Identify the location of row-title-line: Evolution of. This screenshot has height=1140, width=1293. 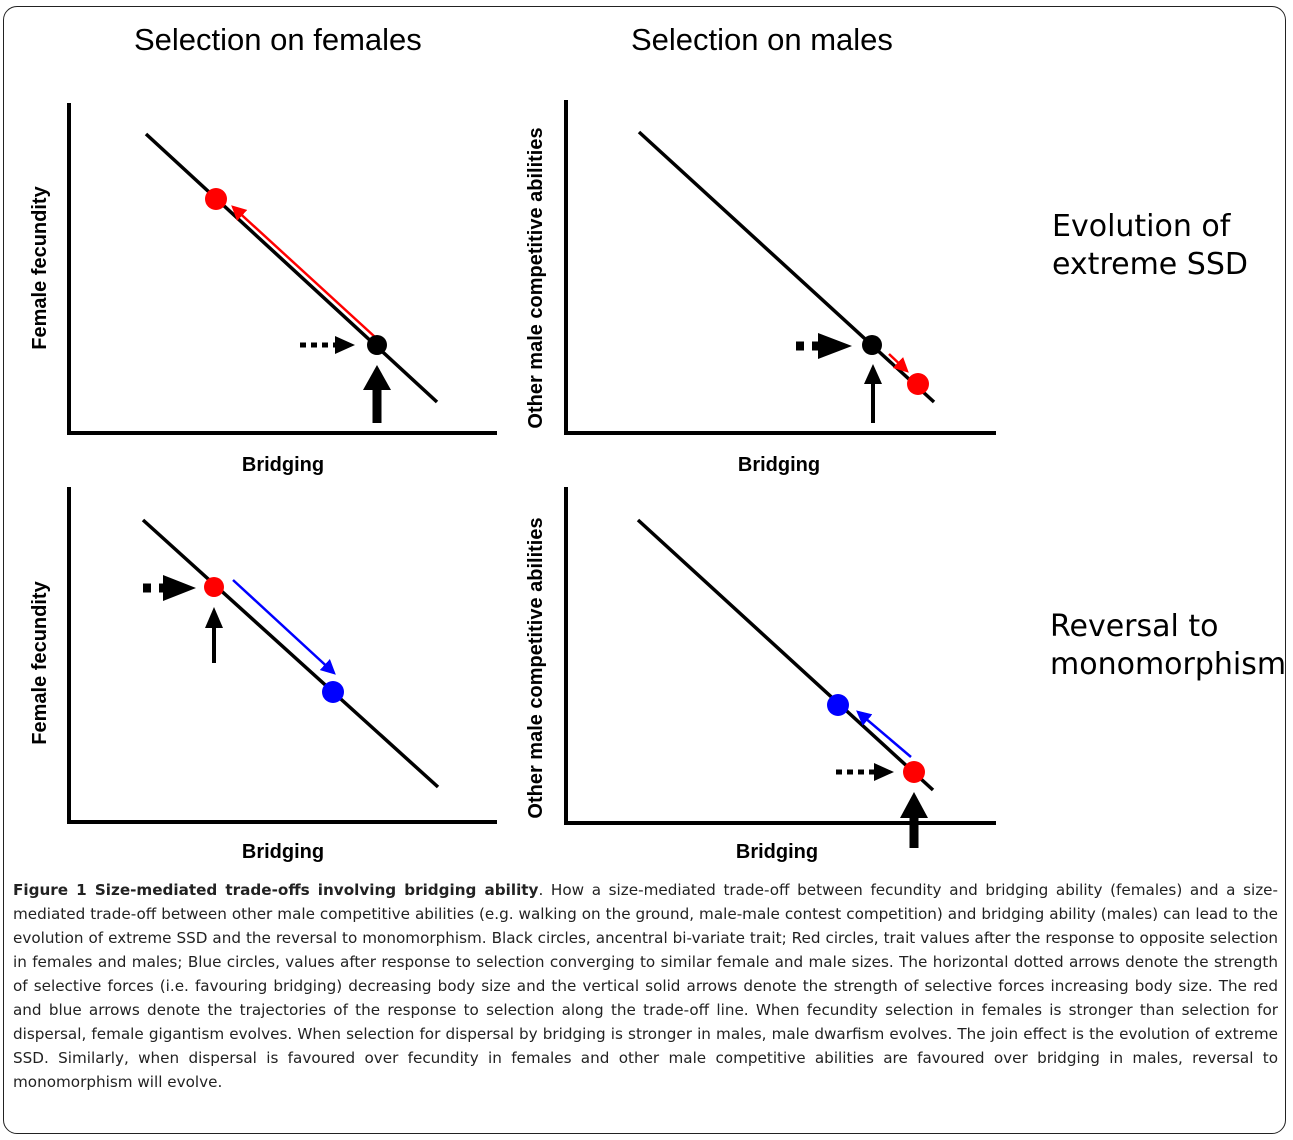
(1141, 226).